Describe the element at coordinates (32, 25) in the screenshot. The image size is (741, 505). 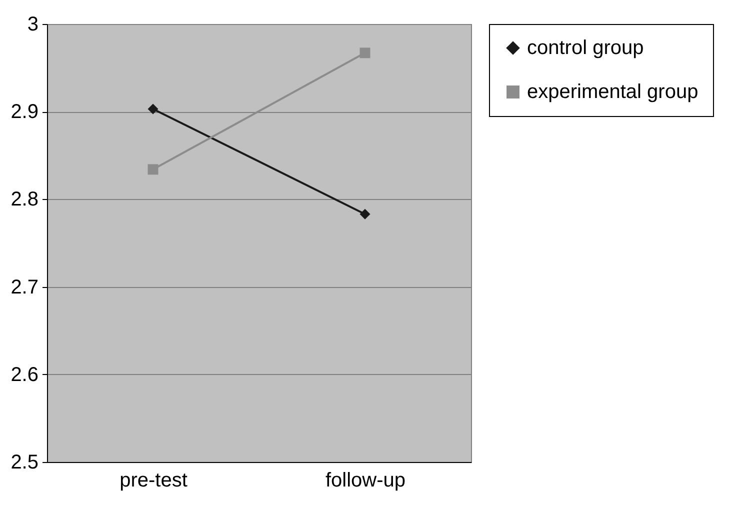
I see `y-tick-label: 3` at that location.